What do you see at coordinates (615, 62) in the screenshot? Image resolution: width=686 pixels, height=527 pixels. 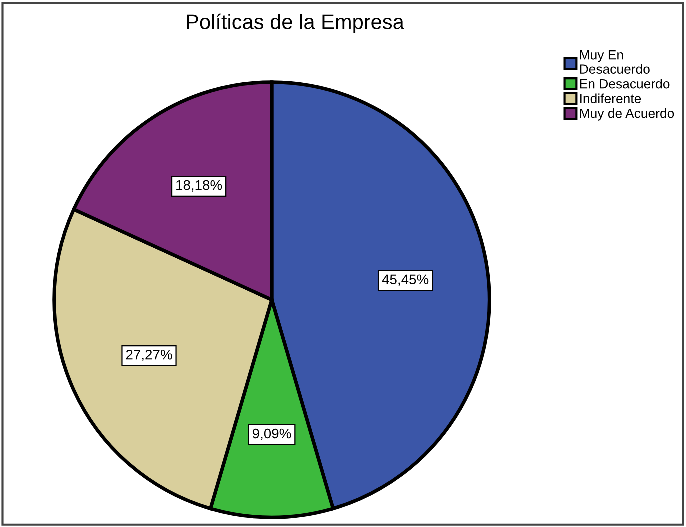 I see `legend-label: Muy En Desacuerdo` at bounding box center [615, 62].